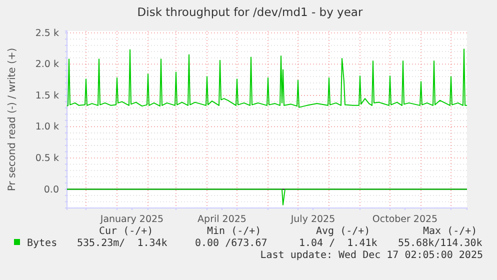 The image size is (497, 280). What do you see at coordinates (338, 243) in the screenshot?
I see `text: 1.04 / 1.41k` at bounding box center [338, 243].